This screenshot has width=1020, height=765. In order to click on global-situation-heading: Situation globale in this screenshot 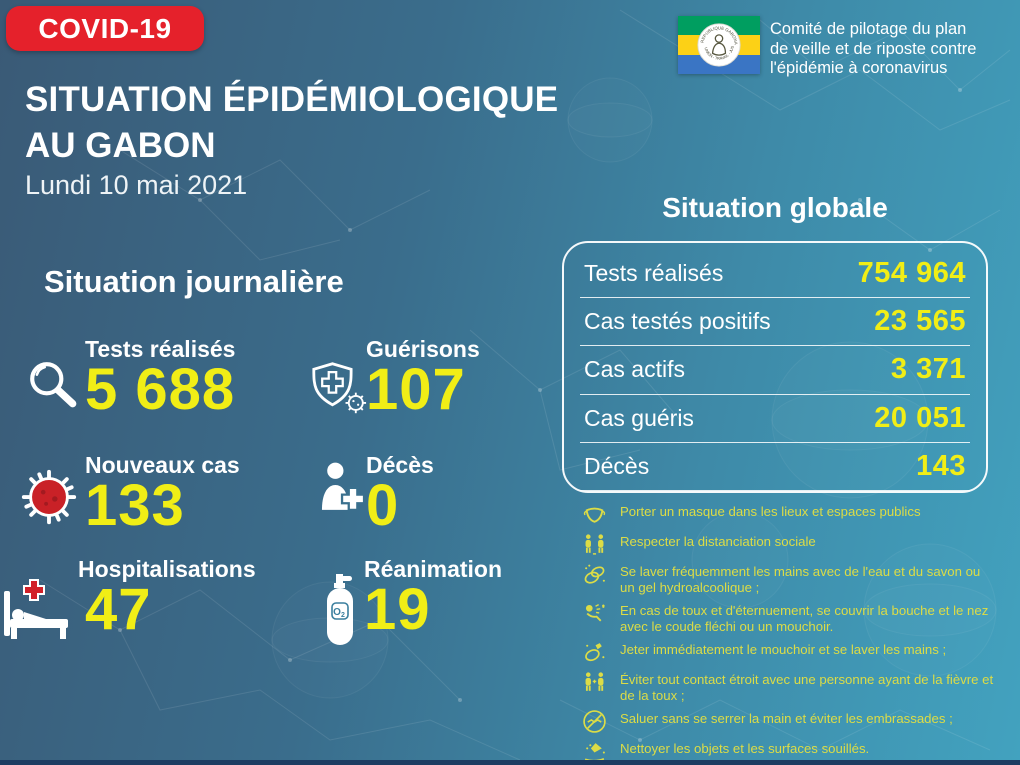, I will do `click(775, 207)`.